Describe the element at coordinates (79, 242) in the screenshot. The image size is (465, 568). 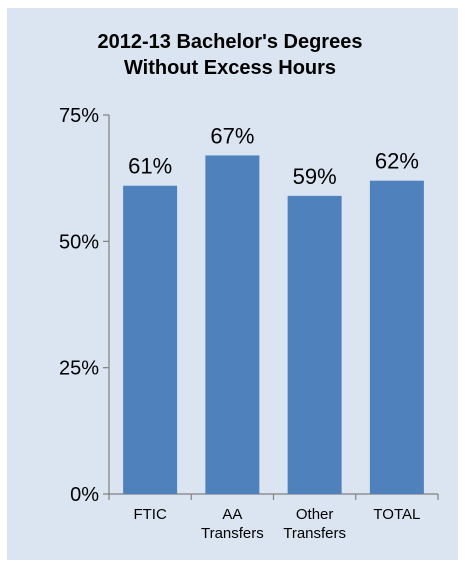
I see `y-tick-label: 50%` at that location.